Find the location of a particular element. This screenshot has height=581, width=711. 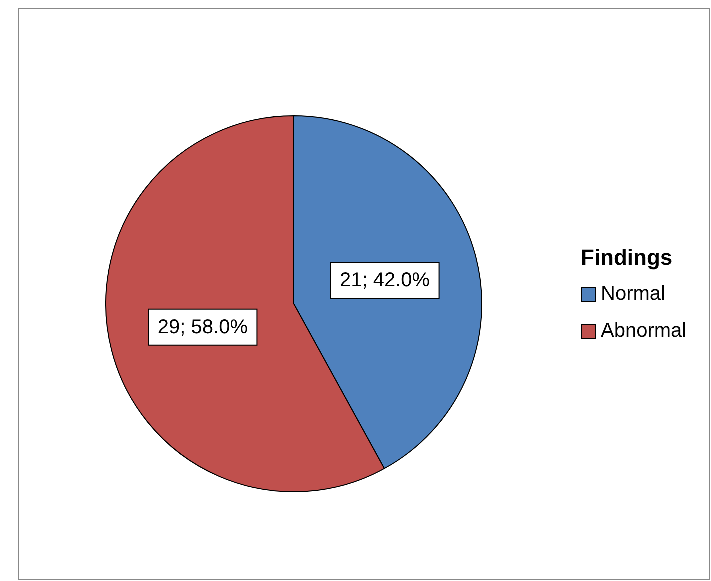

legend-label: Normal is located at coordinates (633, 294).